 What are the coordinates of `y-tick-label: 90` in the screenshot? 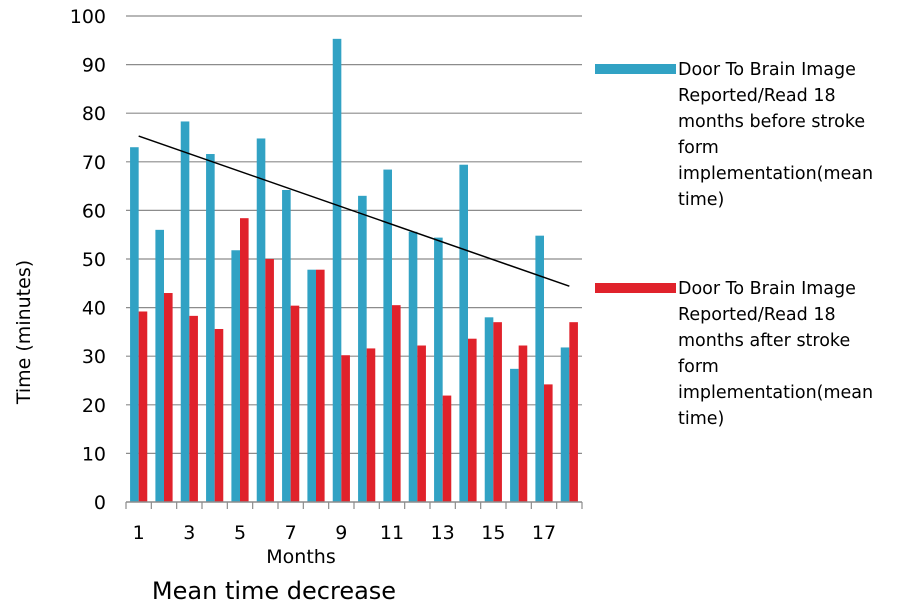 It's located at (94, 66).